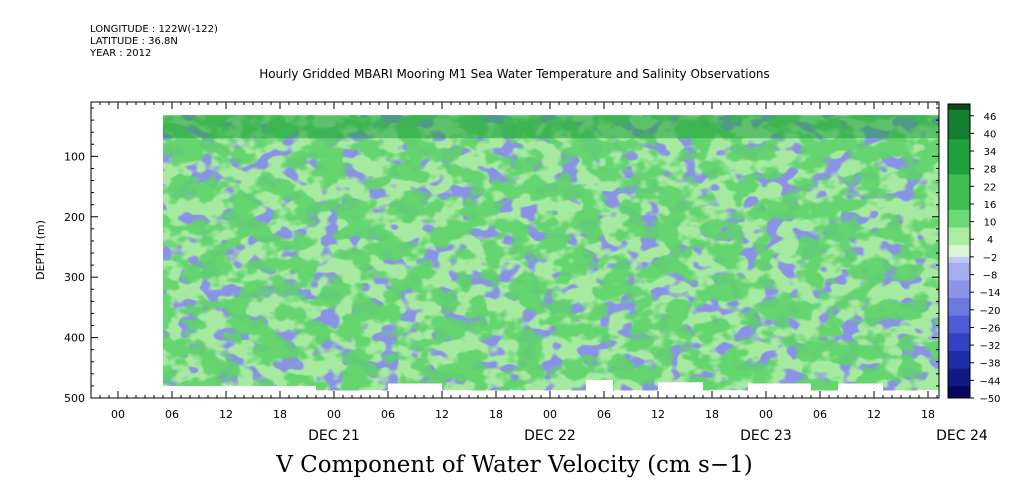  What do you see at coordinates (990, 152) in the screenshot?
I see `colorbar-label: 34` at bounding box center [990, 152].